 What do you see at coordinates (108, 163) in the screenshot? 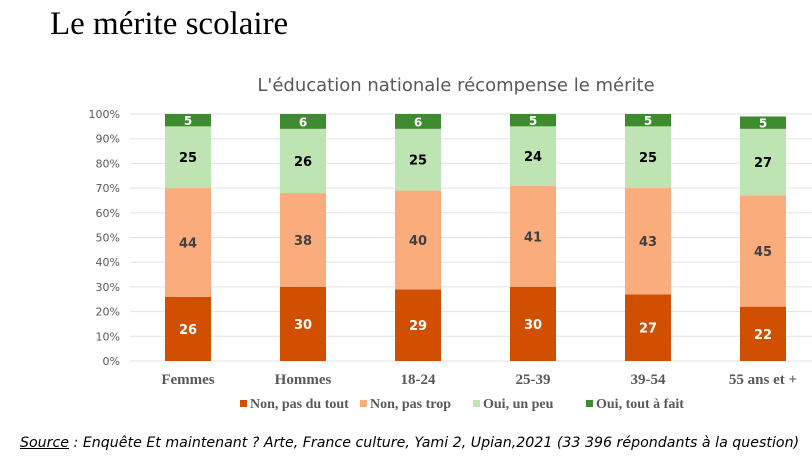
I see `y-tick-label: 80%` at bounding box center [108, 163].